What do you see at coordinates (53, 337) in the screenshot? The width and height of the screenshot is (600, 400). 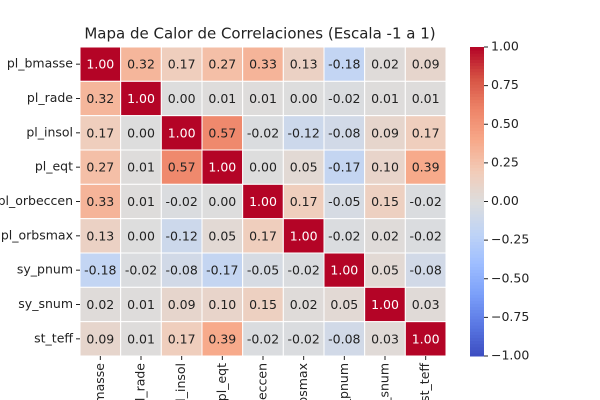 I see `y-tick-label: st_teff` at bounding box center [53, 337].